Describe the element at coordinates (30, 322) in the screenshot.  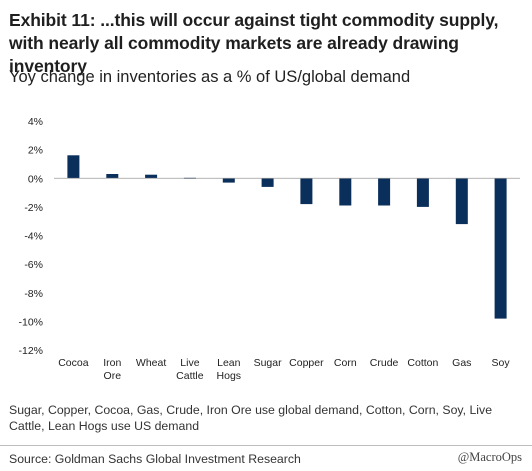
I see `y-tick-label: -10%` at that location.